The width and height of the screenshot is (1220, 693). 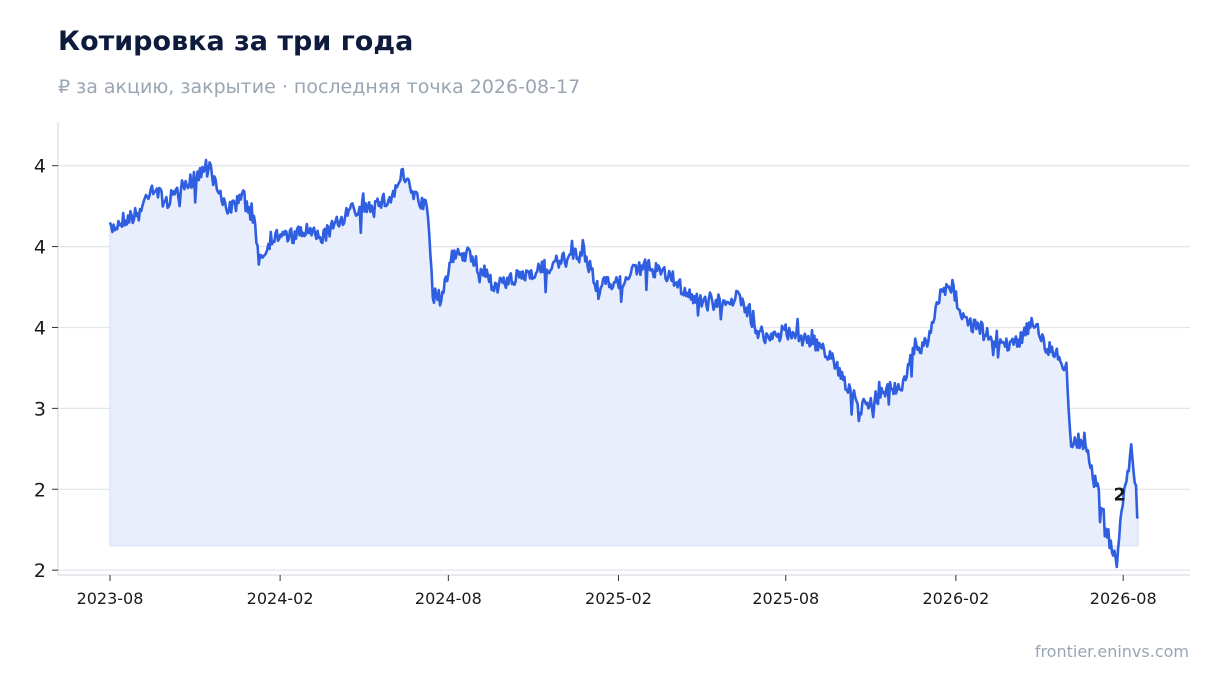 I want to click on last-value-label: 2, so click(x=1119, y=494).